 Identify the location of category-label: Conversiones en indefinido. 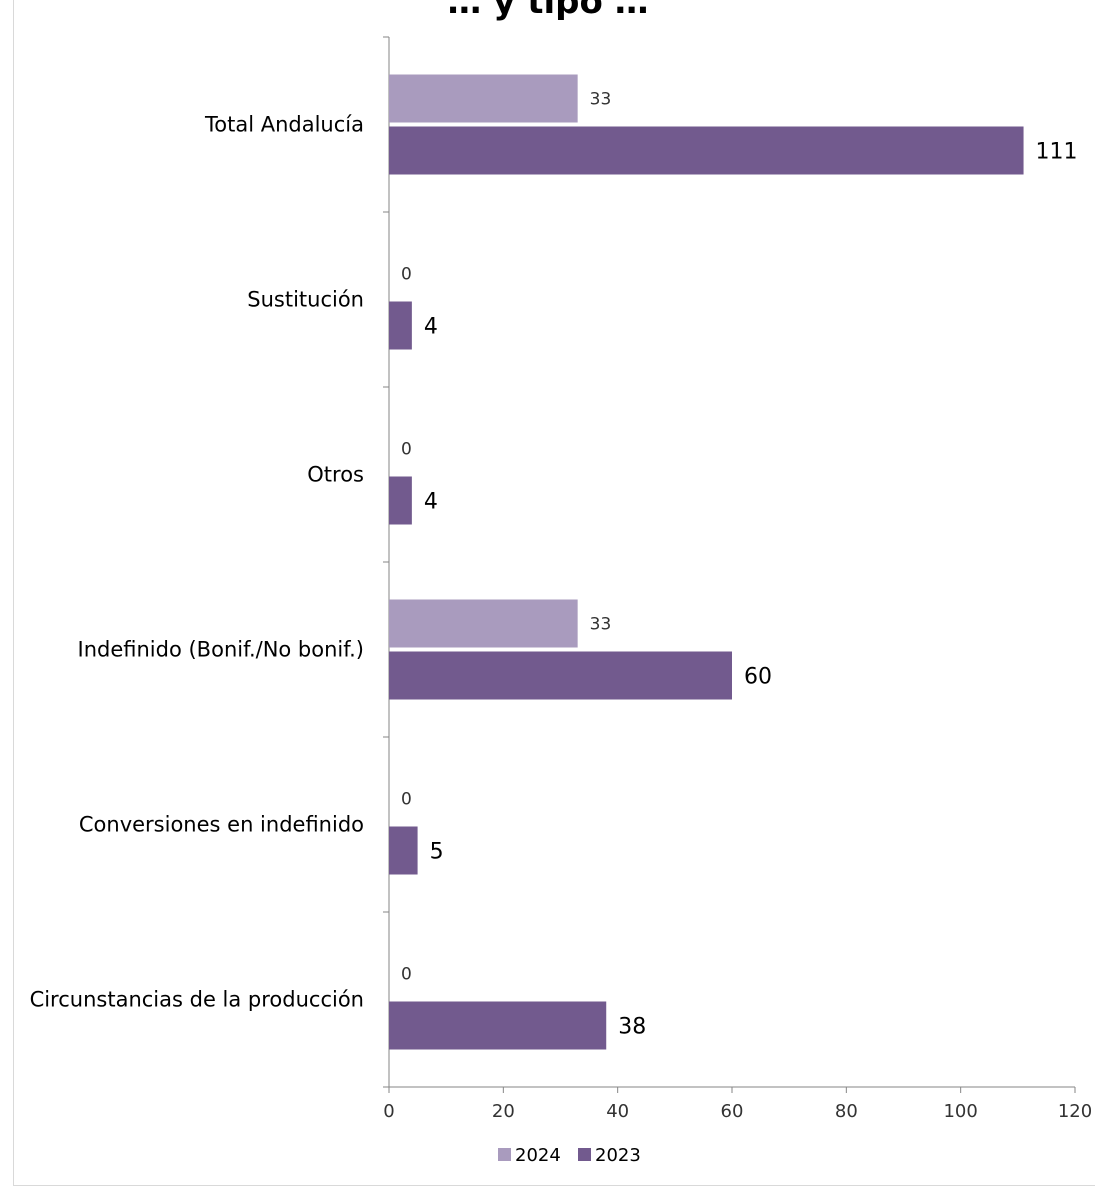
(221, 825).